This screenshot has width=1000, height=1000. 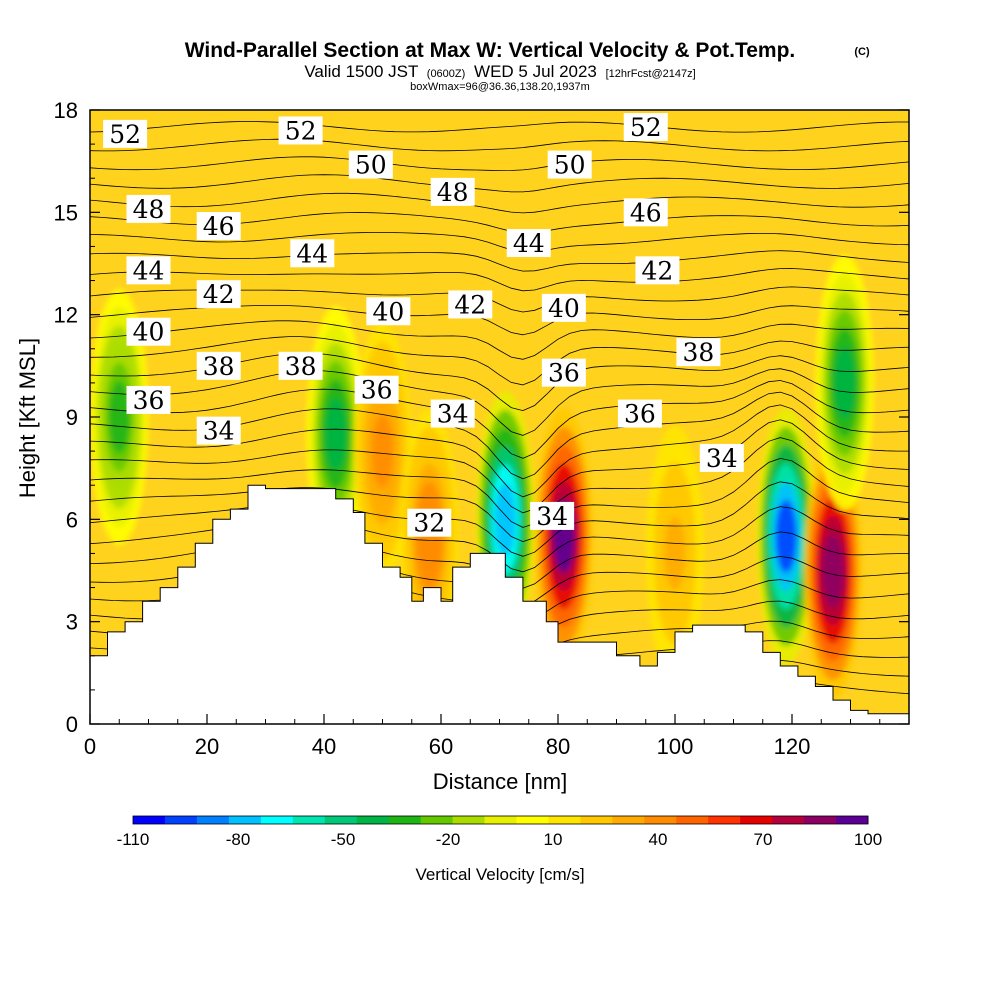 I want to click on subtitle-date: WED 5 Jul 2023, so click(x=535, y=71).